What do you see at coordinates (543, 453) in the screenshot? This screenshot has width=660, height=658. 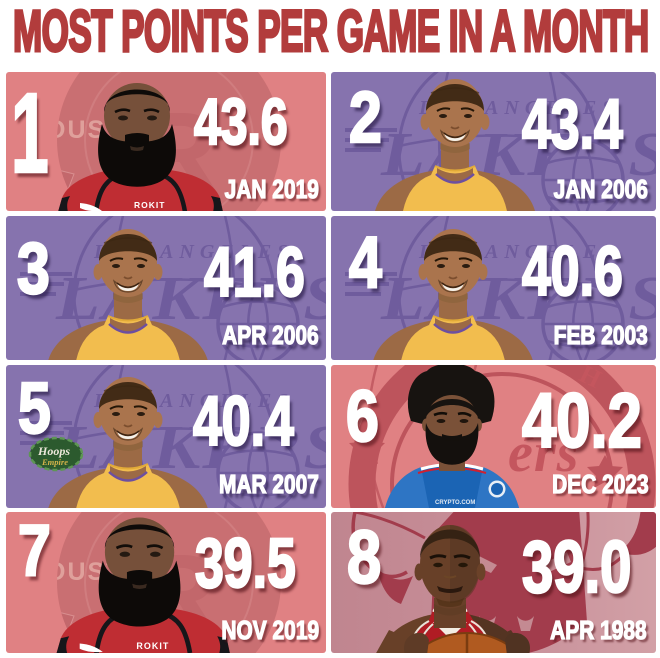 I see `svg-text: ers` at bounding box center [543, 453].